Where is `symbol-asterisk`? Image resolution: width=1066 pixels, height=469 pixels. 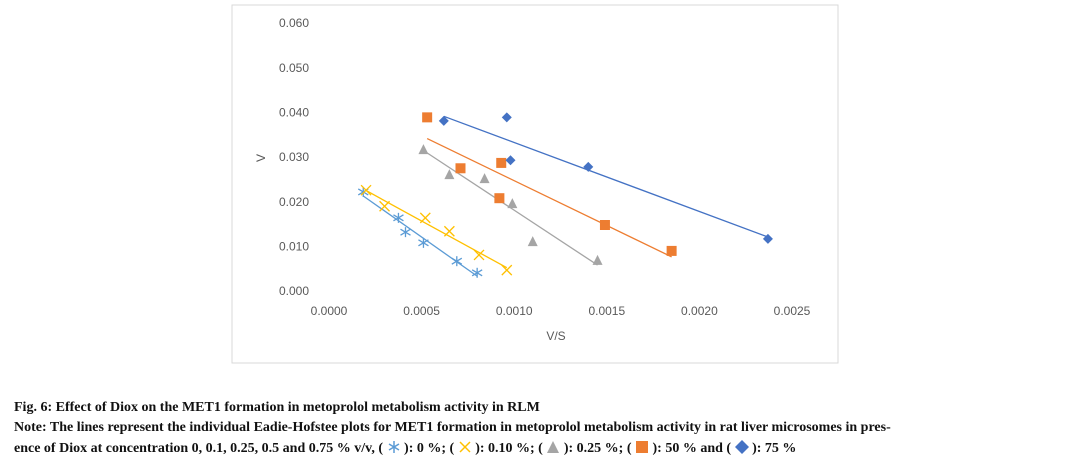
symbol-asterisk is located at coordinates (393, 447).